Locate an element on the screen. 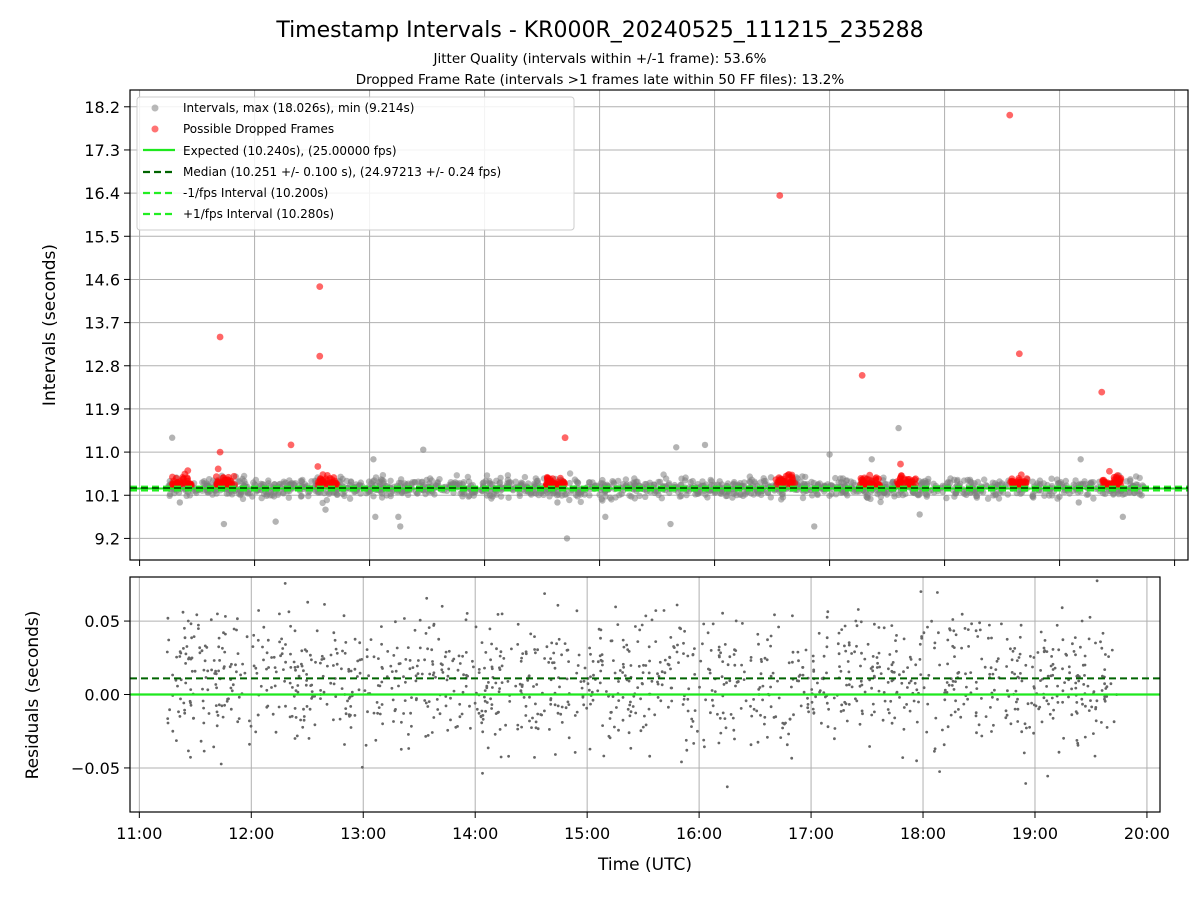 The width and height of the screenshot is (1200, 900). residuals-y-axis-label: Residuals (seconds) is located at coordinates (33, 695).